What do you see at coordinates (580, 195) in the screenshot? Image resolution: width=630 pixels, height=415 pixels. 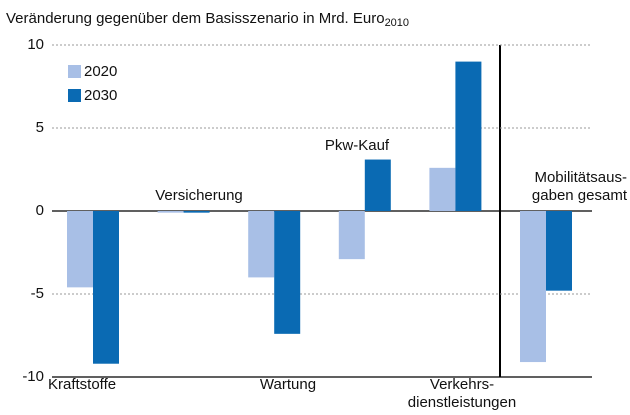 I see `category-label: gaben gesamt` at bounding box center [580, 195].